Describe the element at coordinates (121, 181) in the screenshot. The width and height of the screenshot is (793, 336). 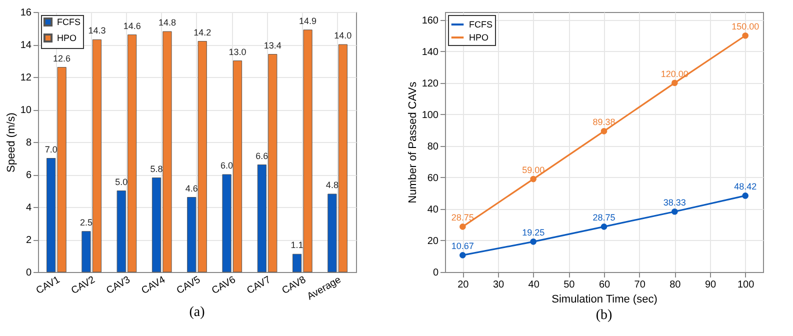
I see `data-label: 5.0` at that location.